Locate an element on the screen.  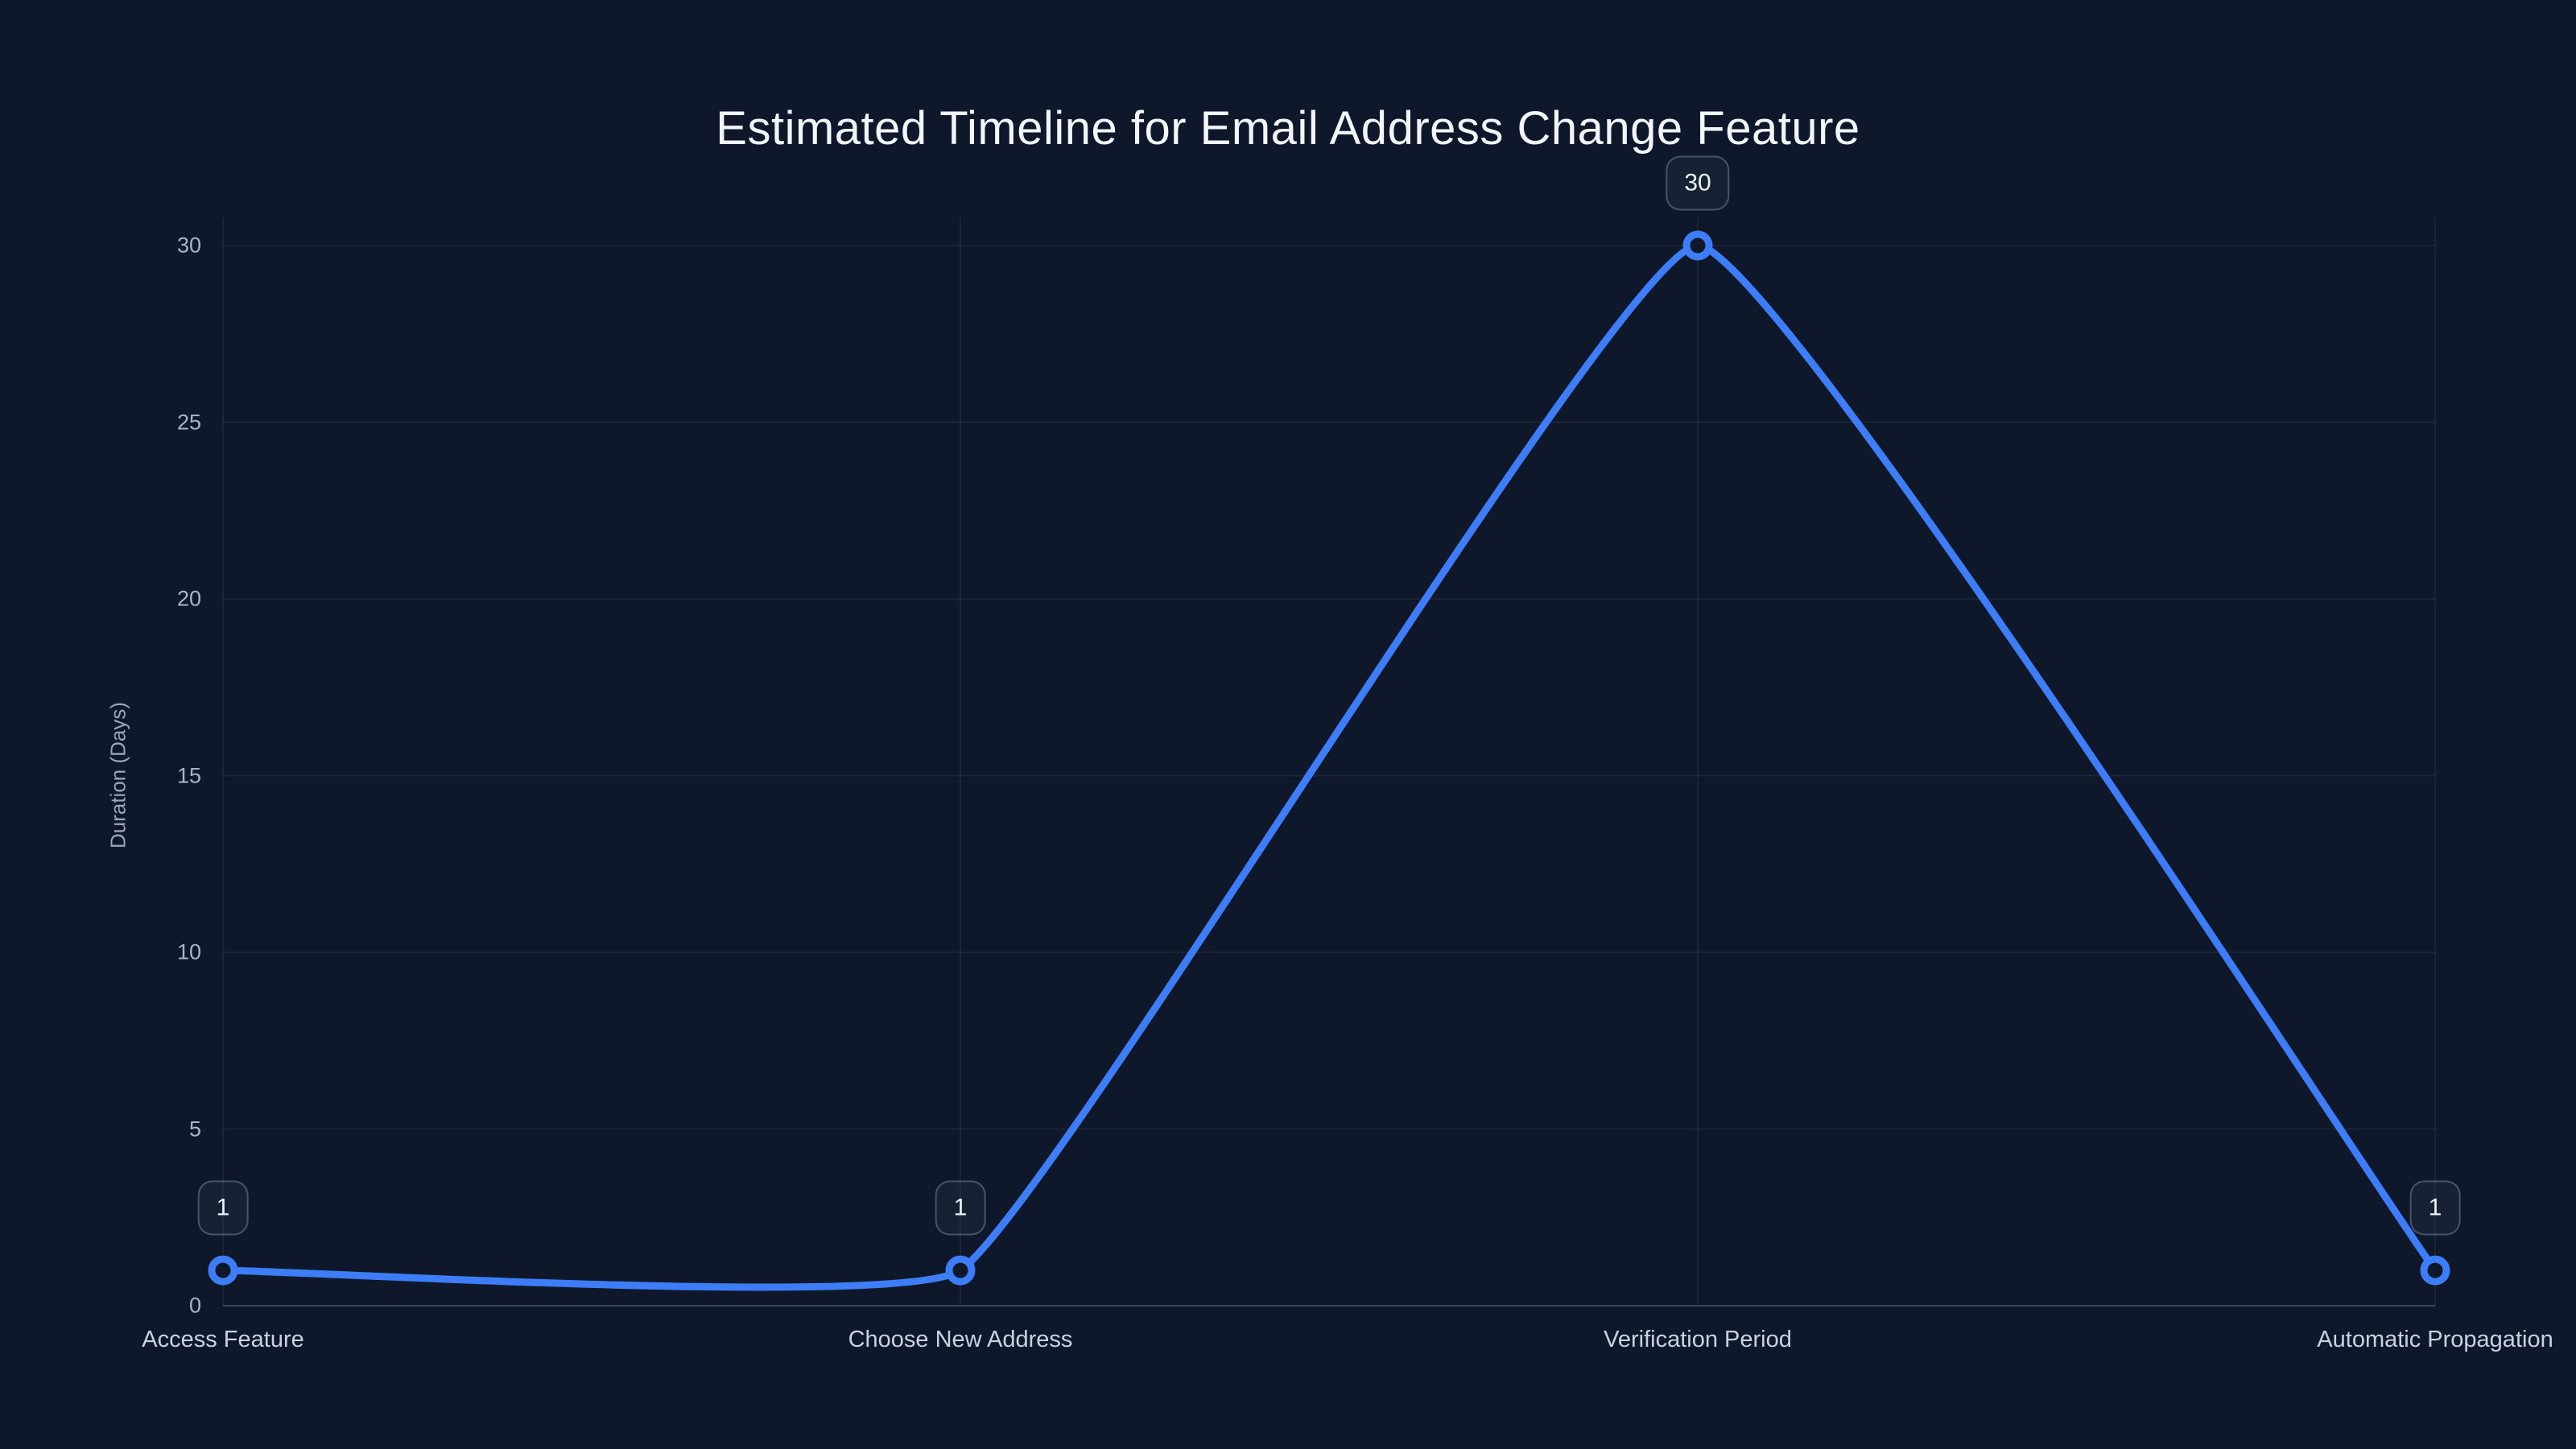
x-category-label: Verification Period is located at coordinates (1698, 1339).